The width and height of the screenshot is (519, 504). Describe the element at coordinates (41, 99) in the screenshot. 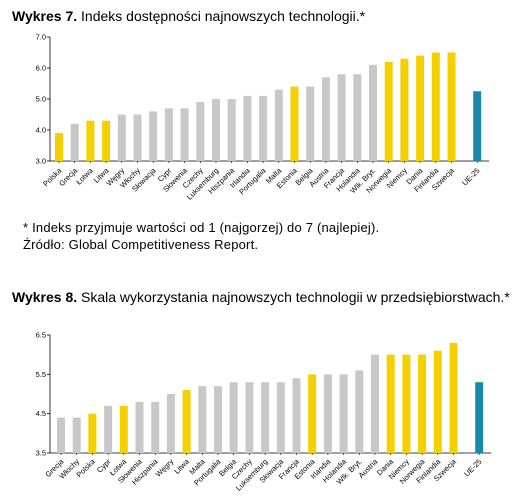

I see `y-tick-label: 5.0` at that location.